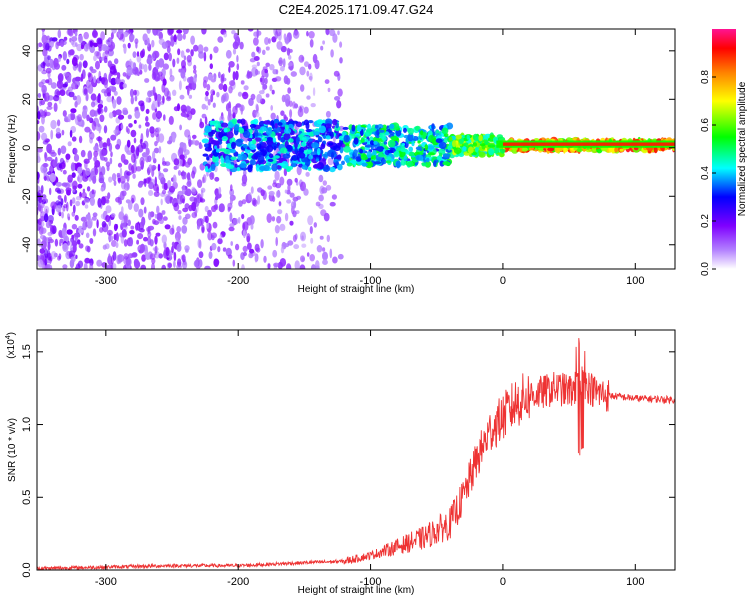 The image size is (750, 600). What do you see at coordinates (27, 196) in the screenshot?
I see `y-tick-label: -20` at bounding box center [27, 196].